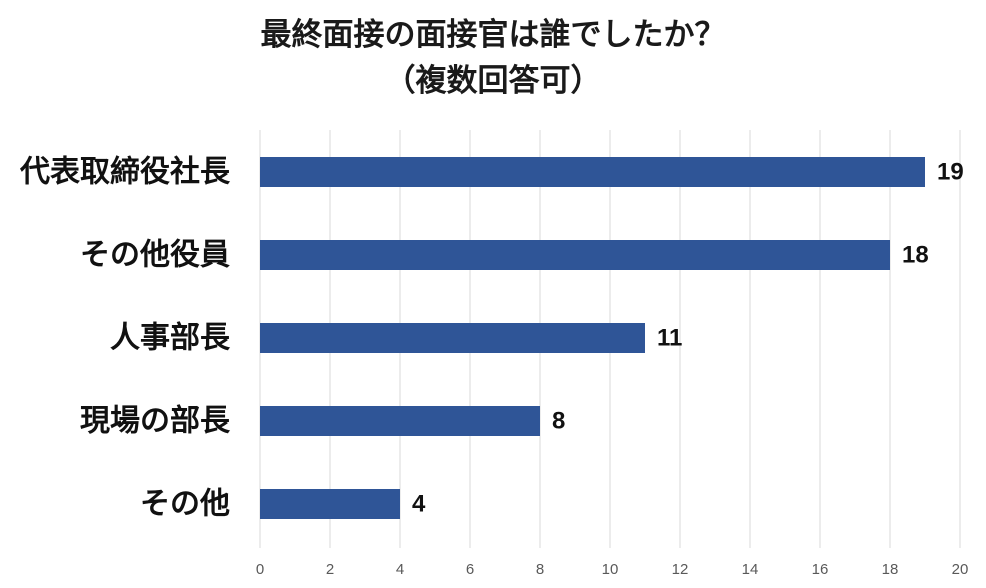  What do you see at coordinates (419, 504) in the screenshot?
I see `data-label: 4` at bounding box center [419, 504].